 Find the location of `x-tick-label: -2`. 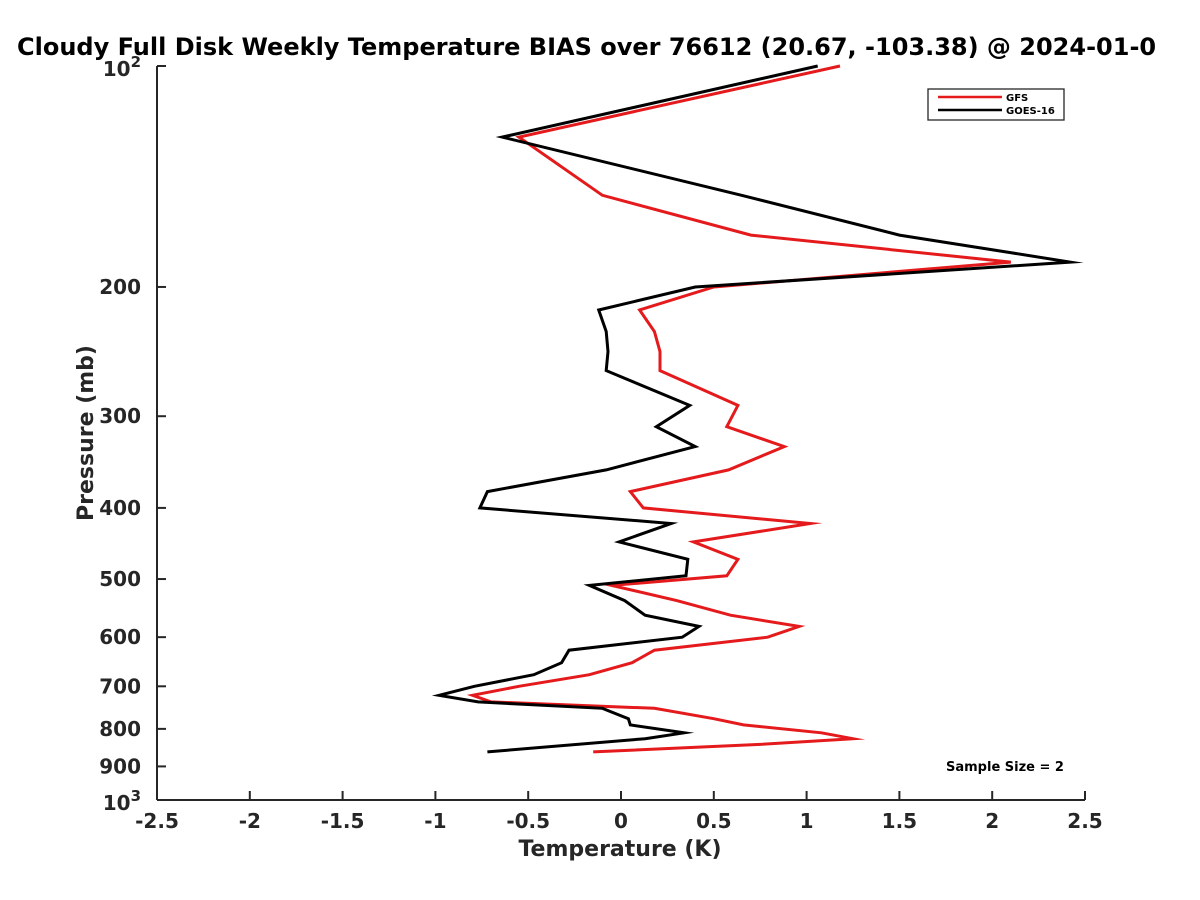

x-tick-label: -2 is located at coordinates (250, 821).